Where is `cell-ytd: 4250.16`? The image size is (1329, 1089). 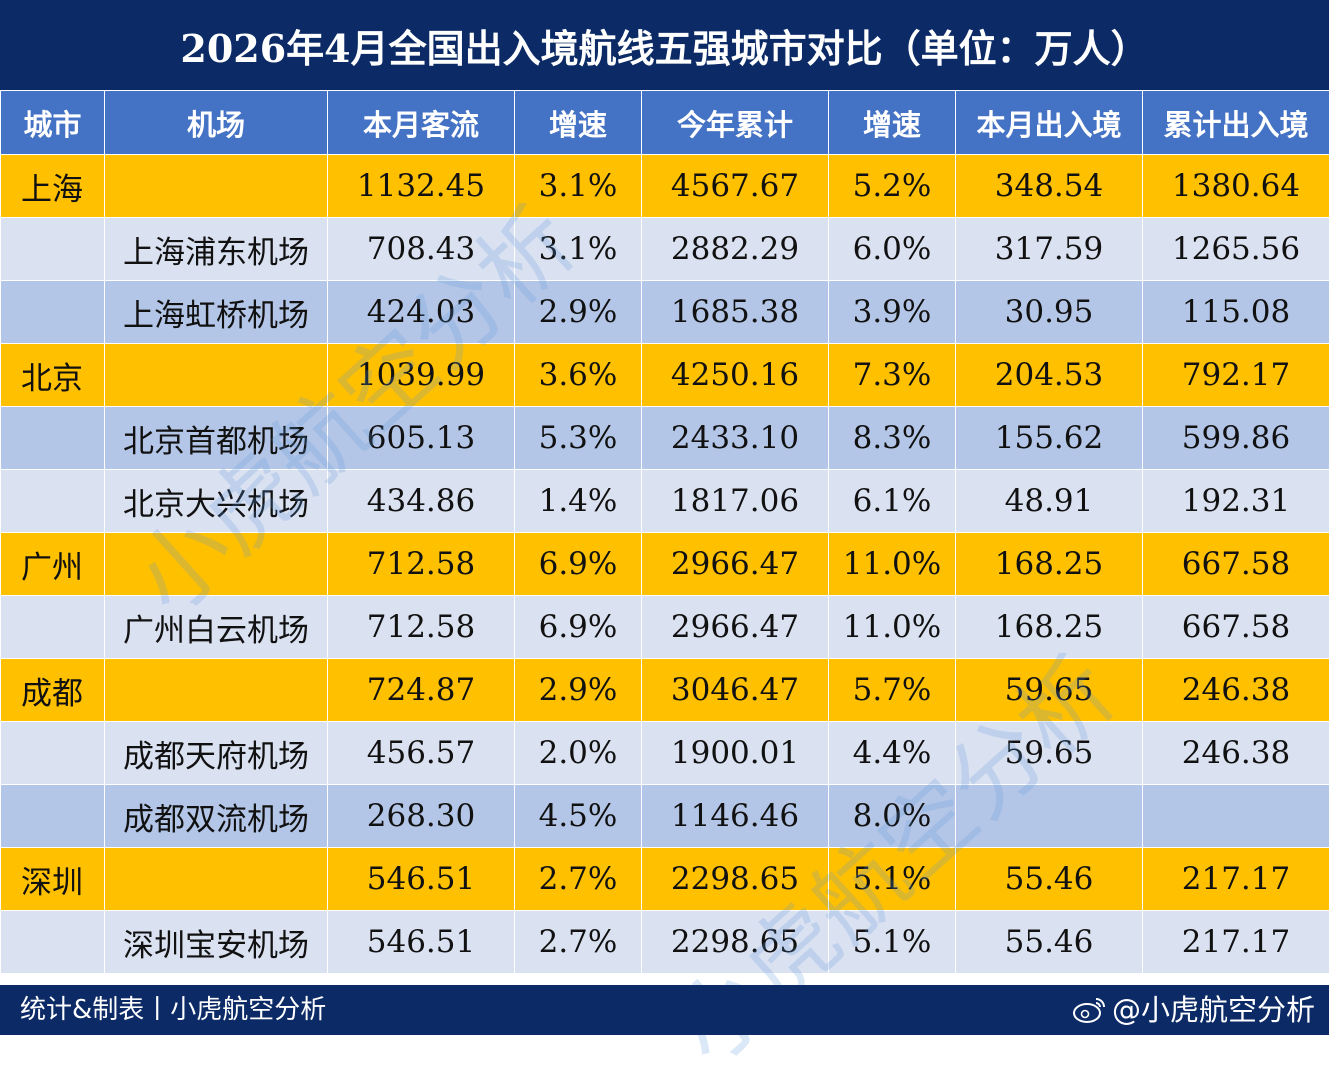
cell-ytd: 4250.16 is located at coordinates (735, 375).